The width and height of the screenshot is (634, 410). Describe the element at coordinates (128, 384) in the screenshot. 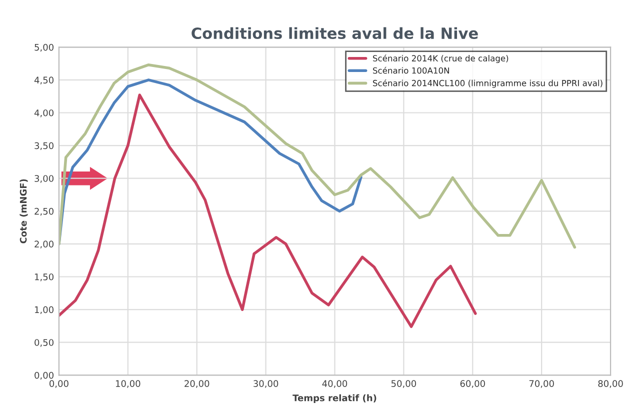

I see `x-tick-label: 10,00` at that location.